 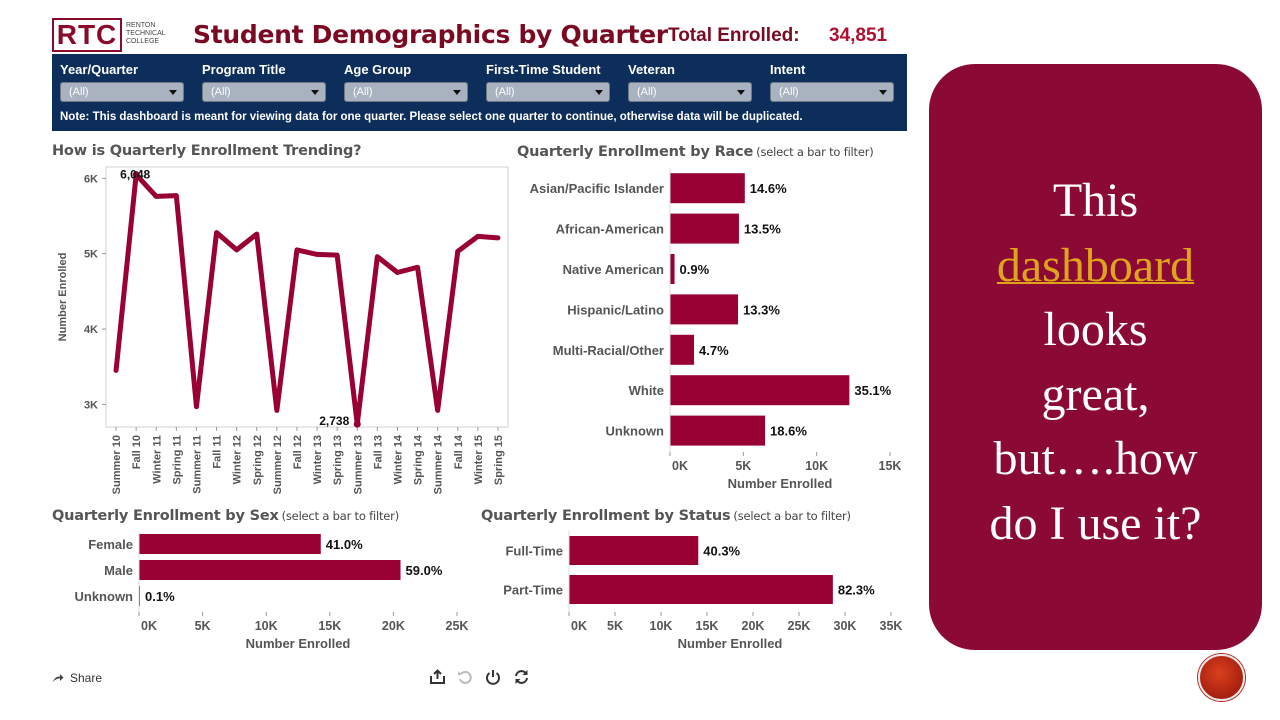 What do you see at coordinates (338, 460) in the screenshot?
I see `x-tick-label: Spring 13` at bounding box center [338, 460].